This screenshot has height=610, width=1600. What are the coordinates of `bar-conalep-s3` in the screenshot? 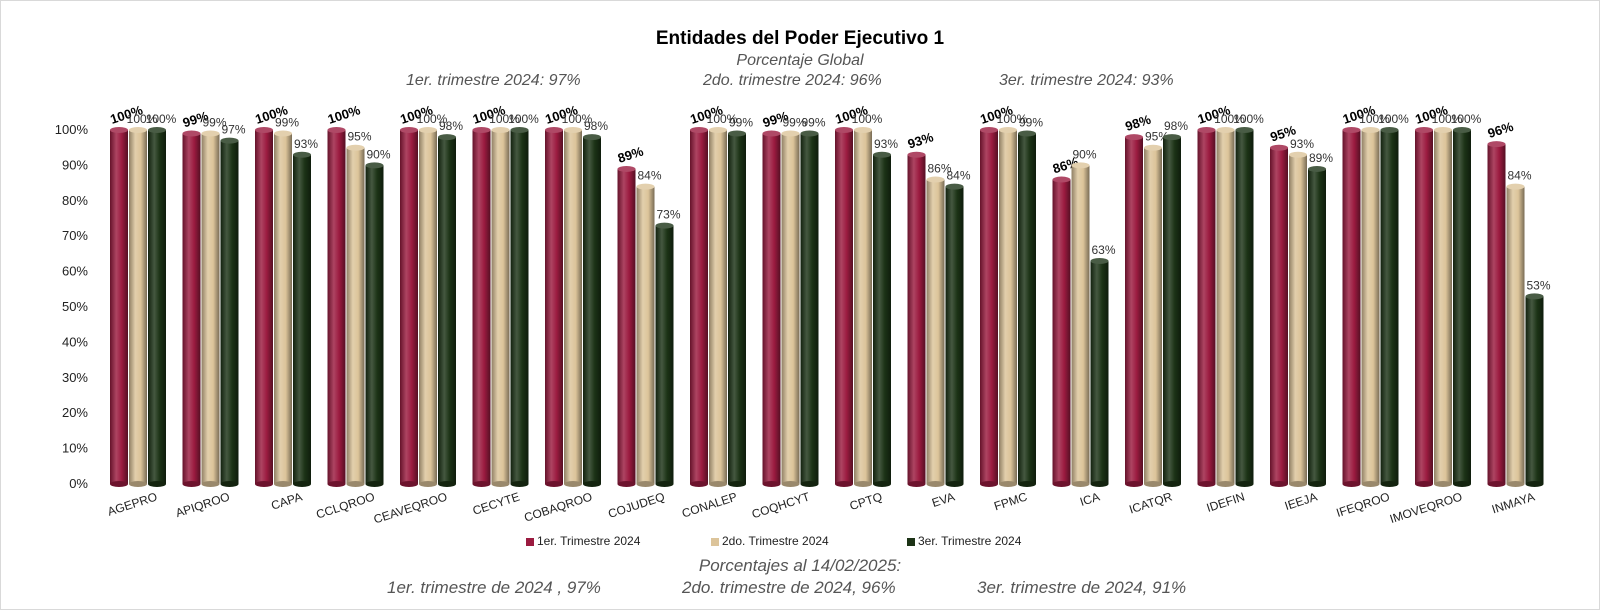 It's located at (737, 309).